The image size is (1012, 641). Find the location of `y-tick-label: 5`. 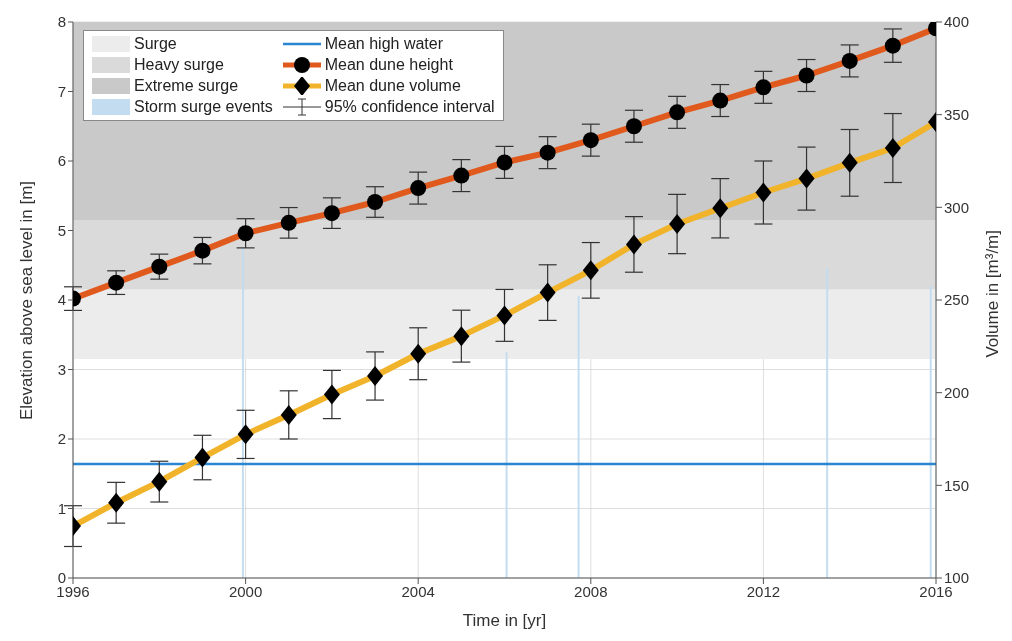

y-tick-label: 5 is located at coordinates (61, 230).